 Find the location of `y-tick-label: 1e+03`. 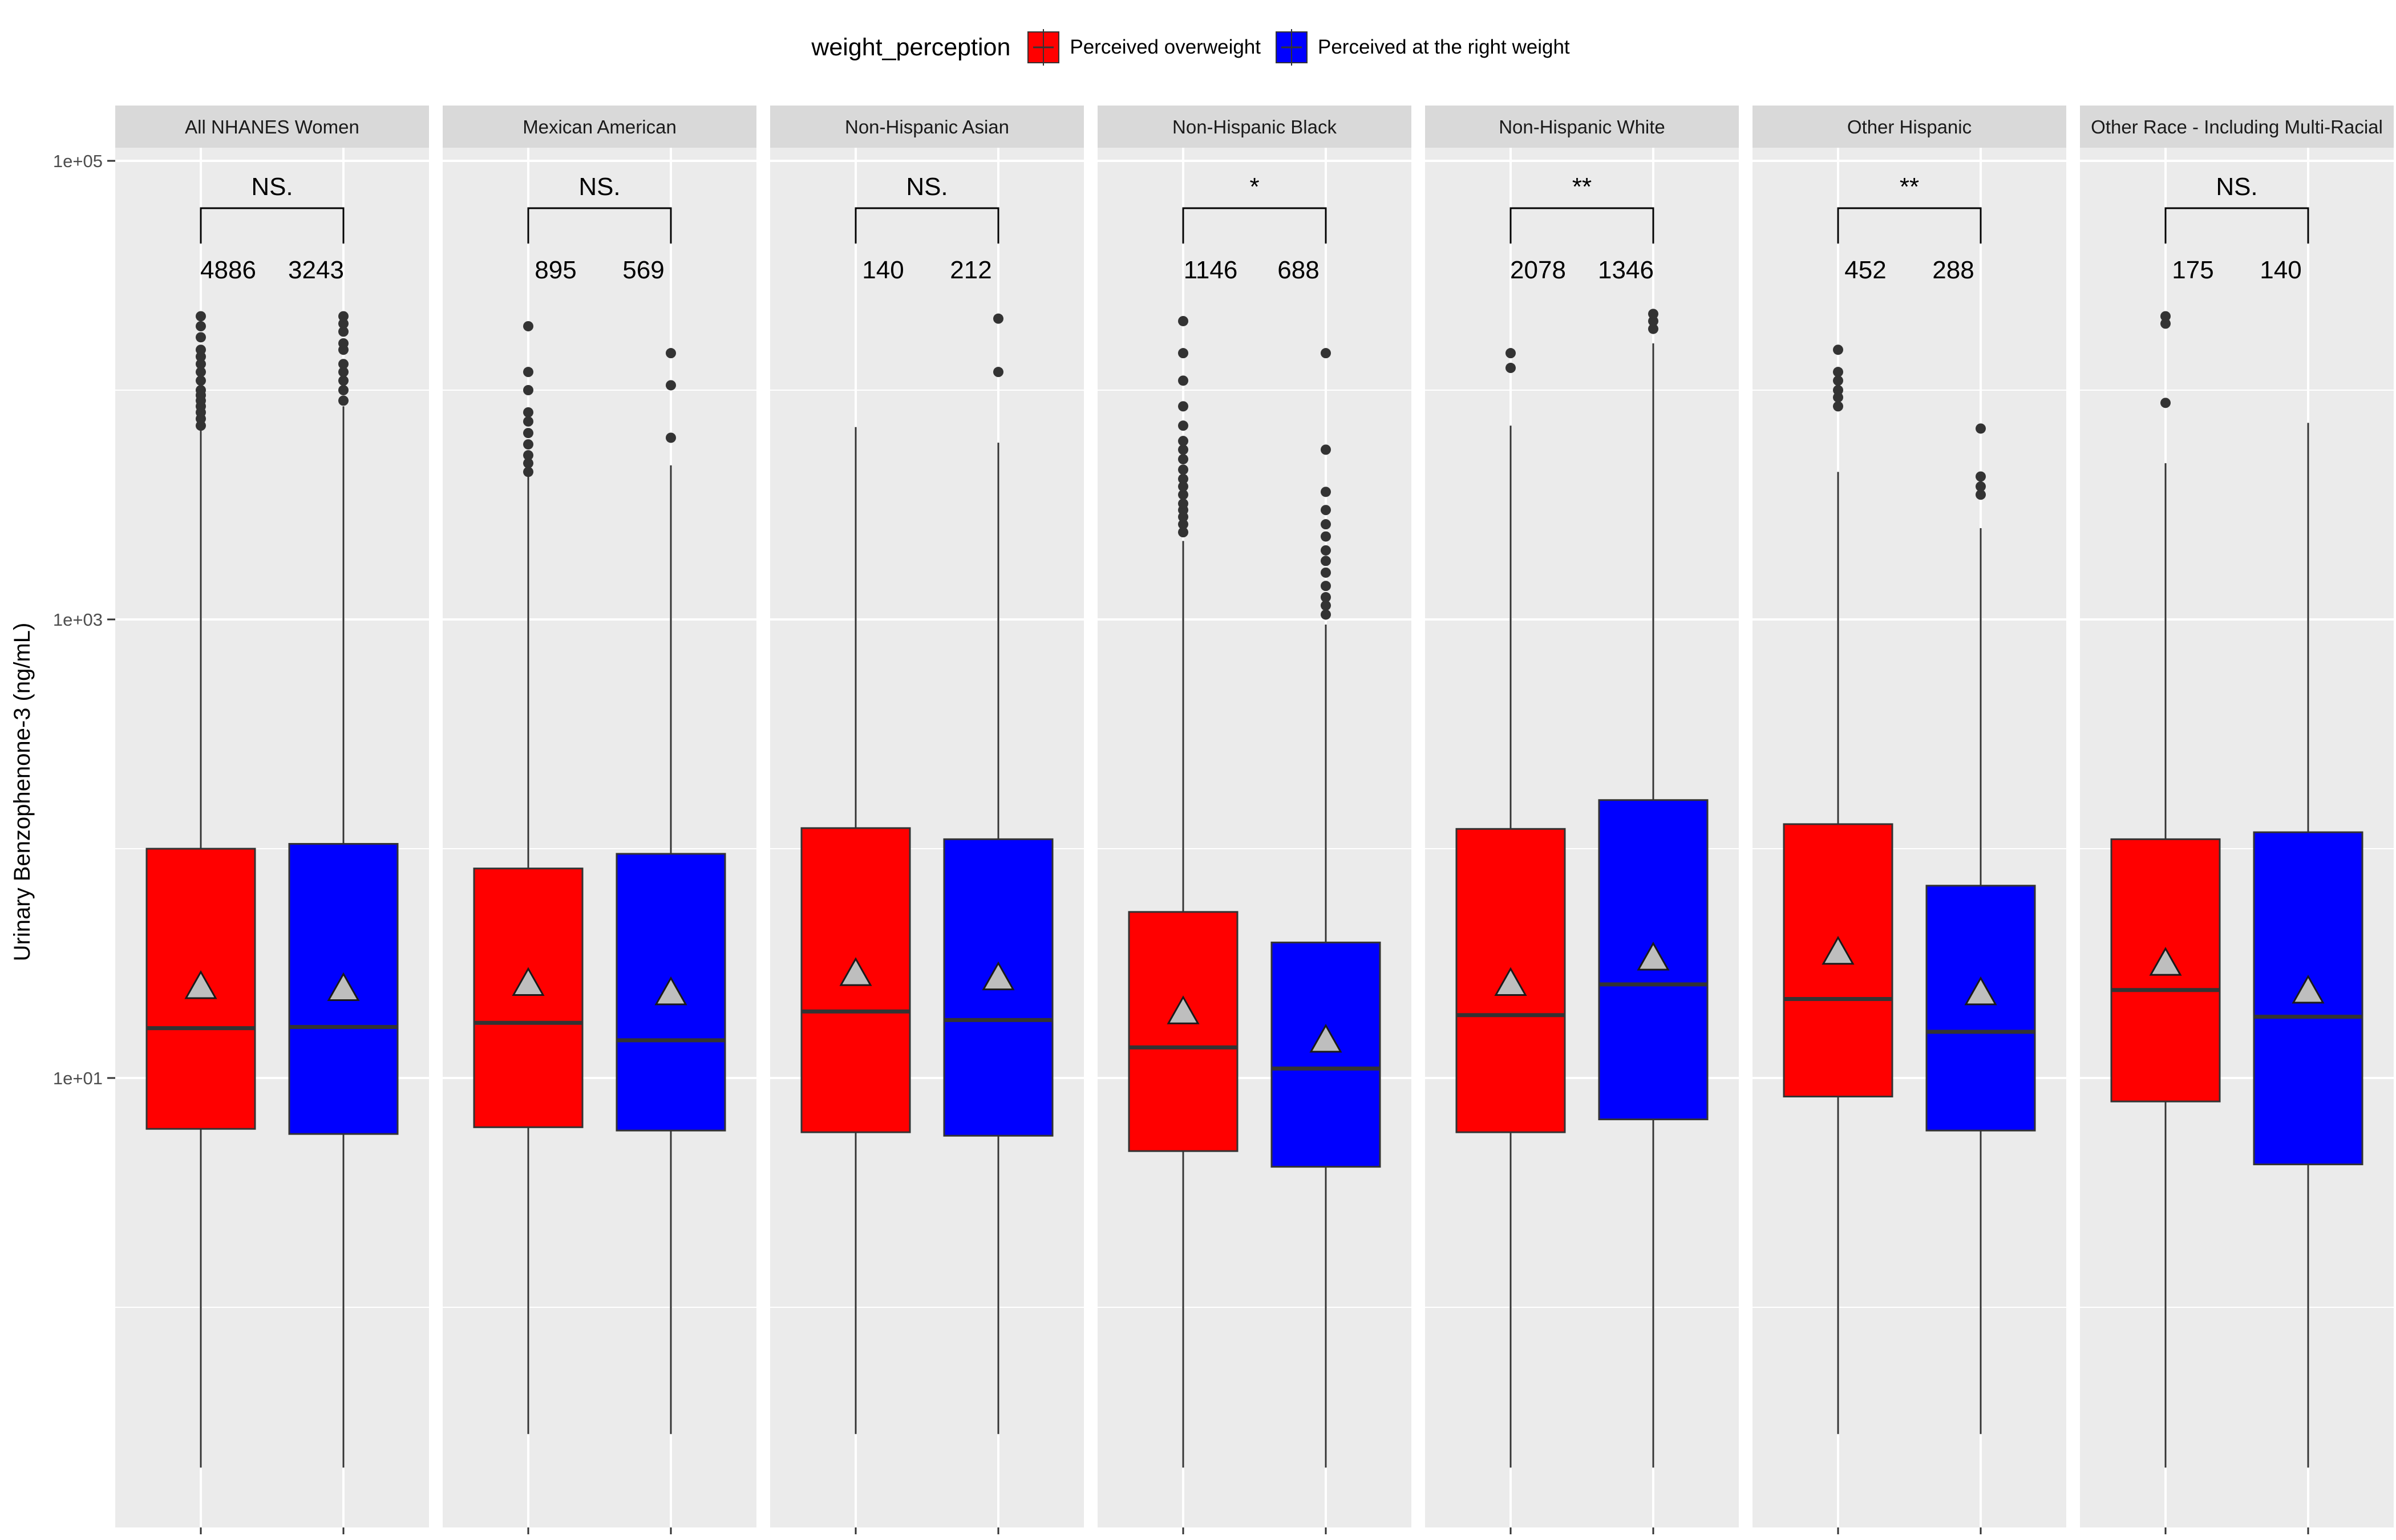

y-tick-label: 1e+03 is located at coordinates (78, 620).